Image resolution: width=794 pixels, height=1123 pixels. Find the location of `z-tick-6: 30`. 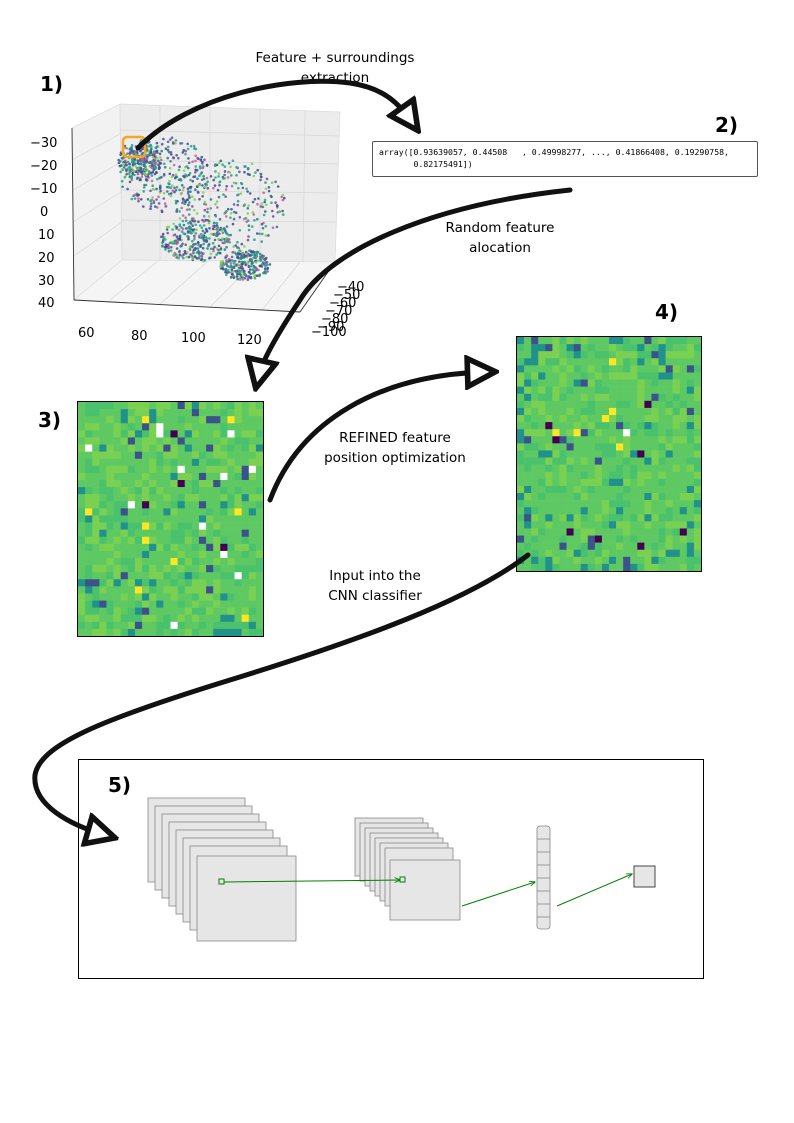

z-tick-6: 30 is located at coordinates (46, 281).